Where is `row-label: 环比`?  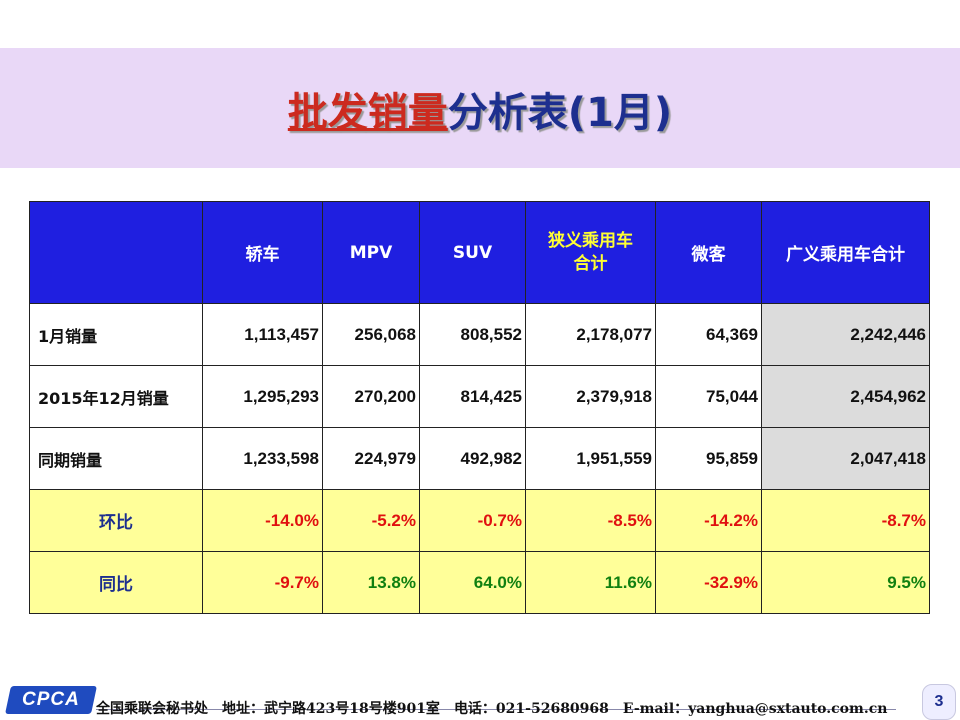 row-label: 环比 is located at coordinates (116, 520).